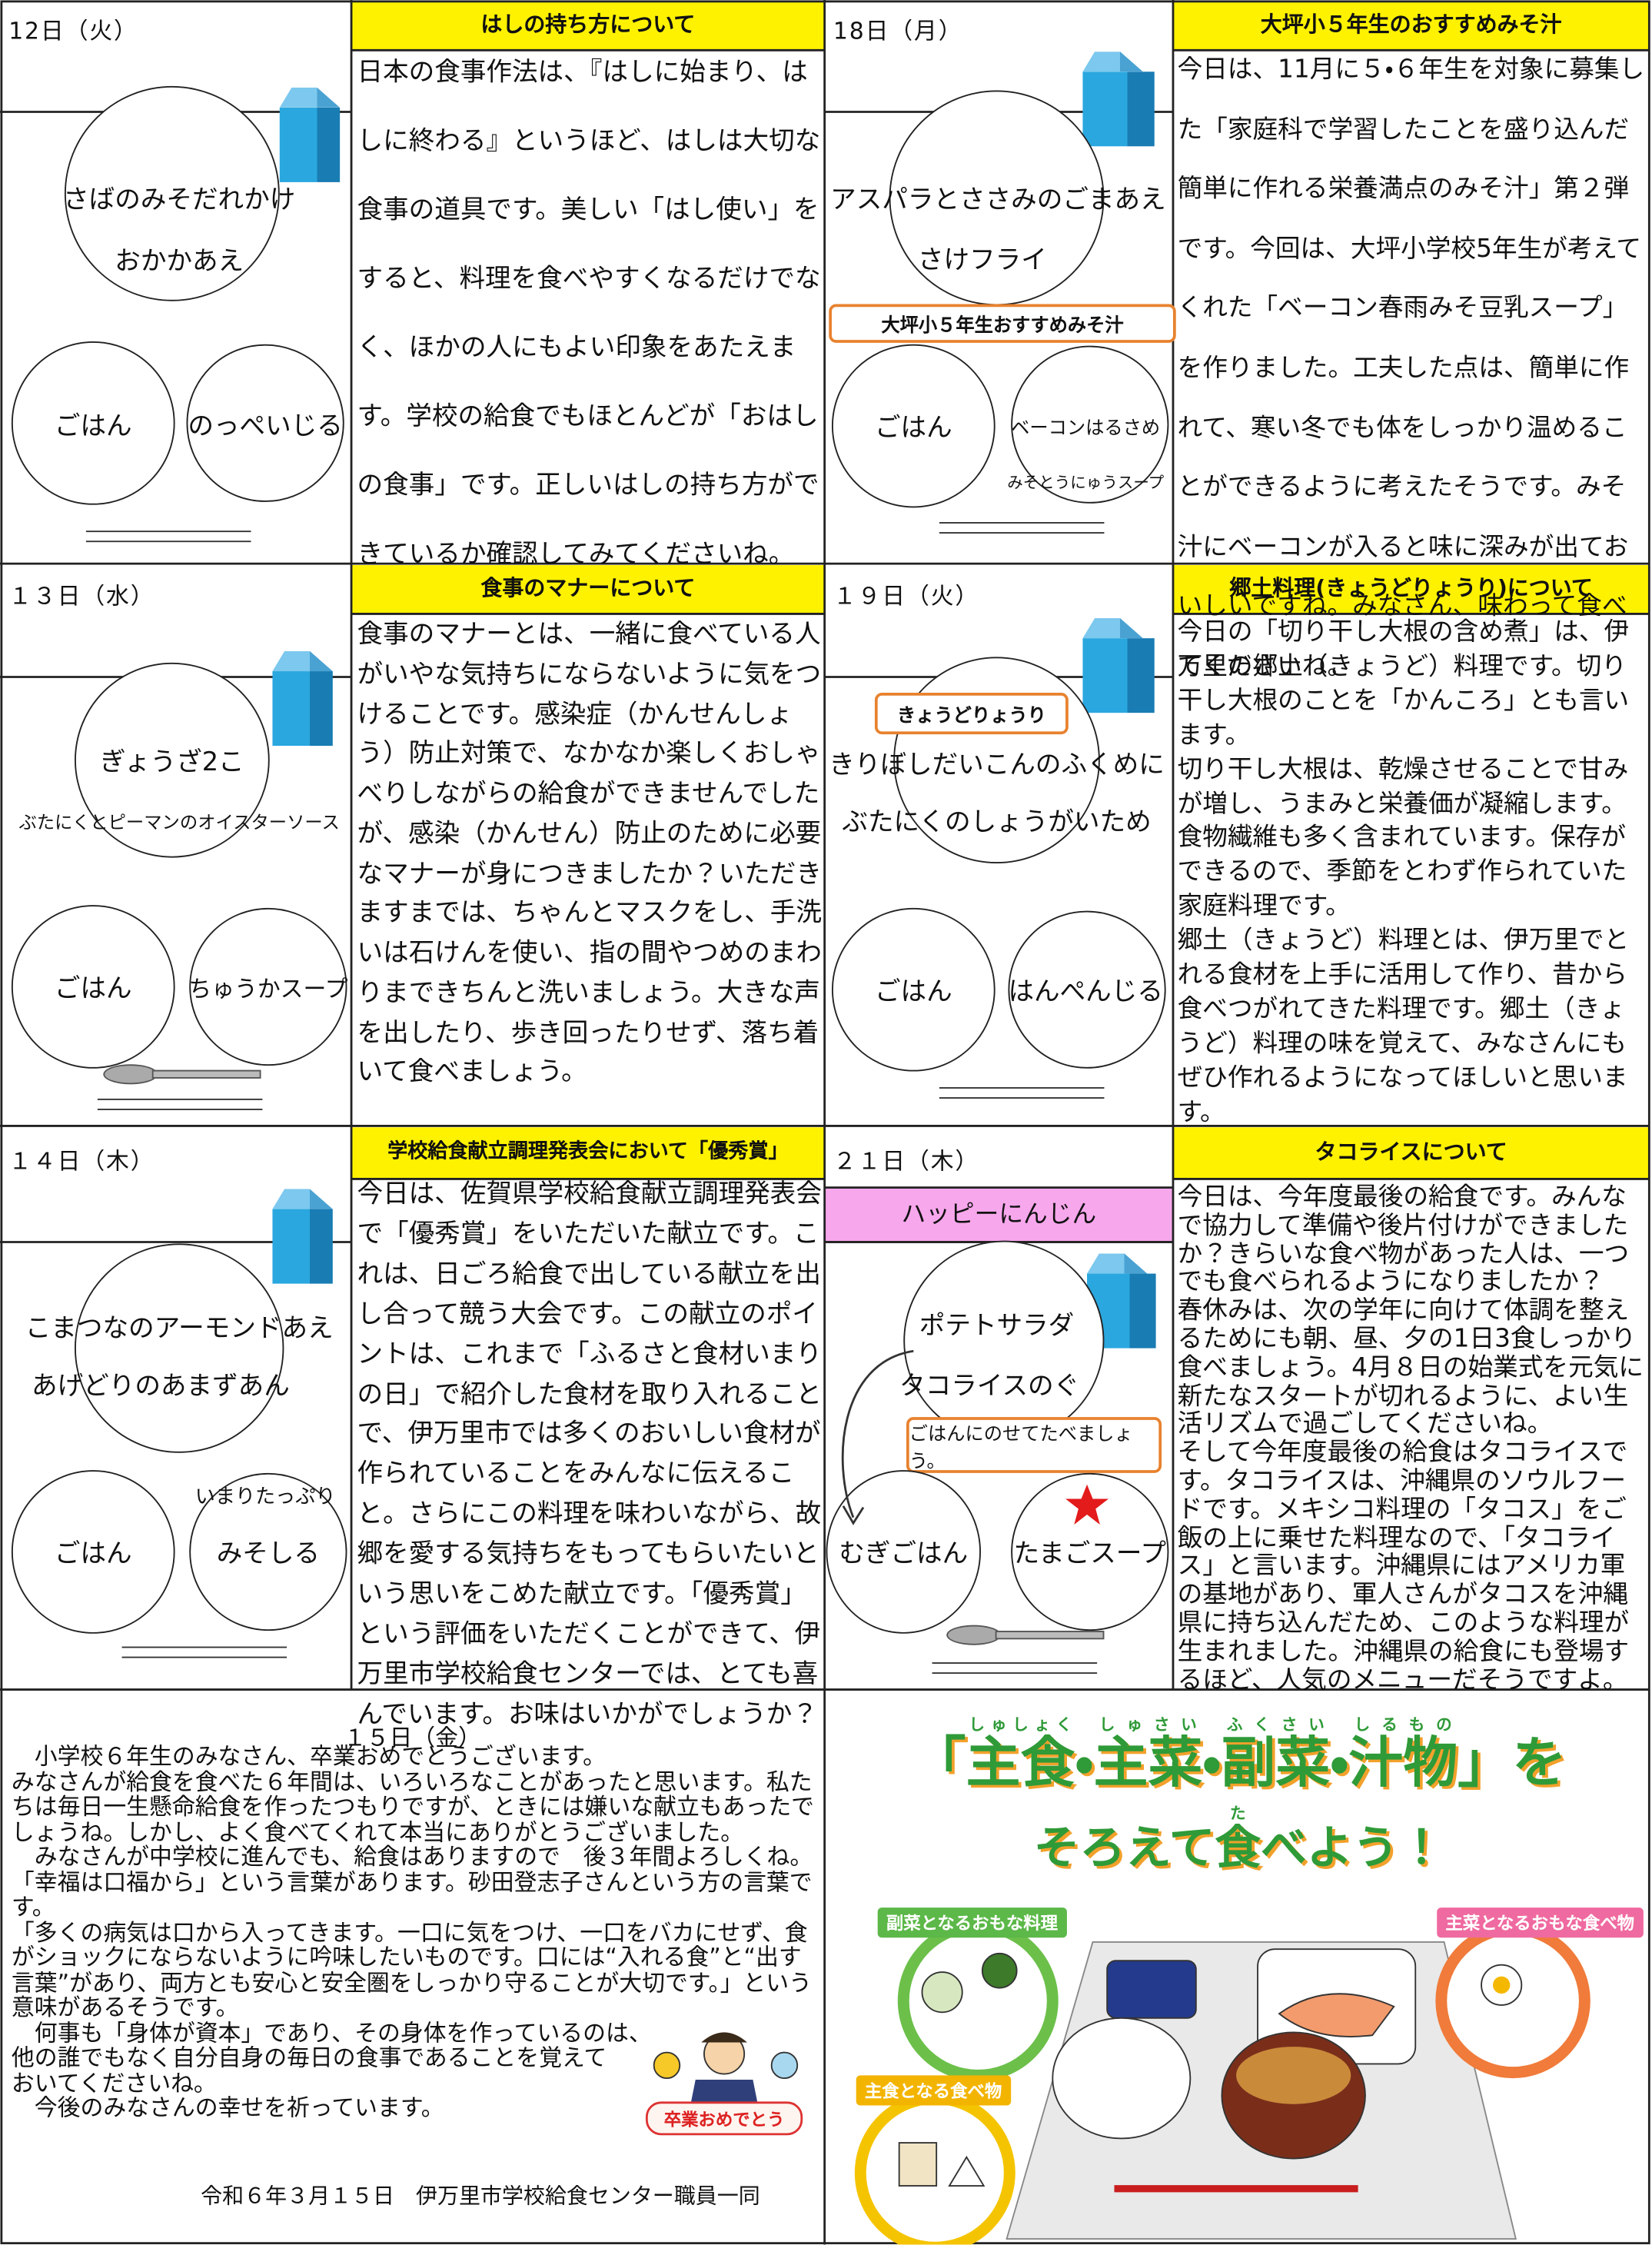  Describe the element at coordinates (724, 2037) in the screenshot. I see `hair` at that location.